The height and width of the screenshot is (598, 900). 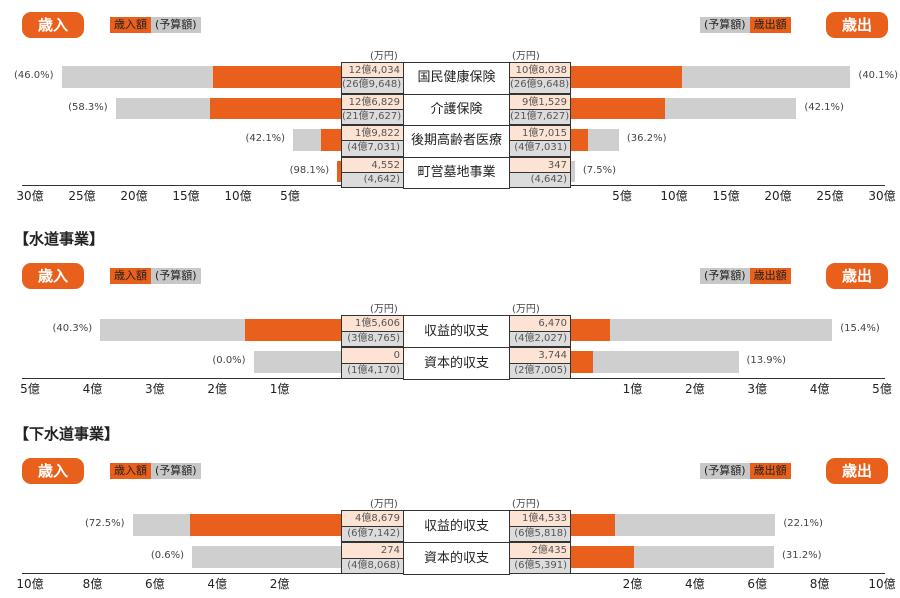 I want to click on revenue-budget-cell: (4億7,031), so click(x=372, y=148).